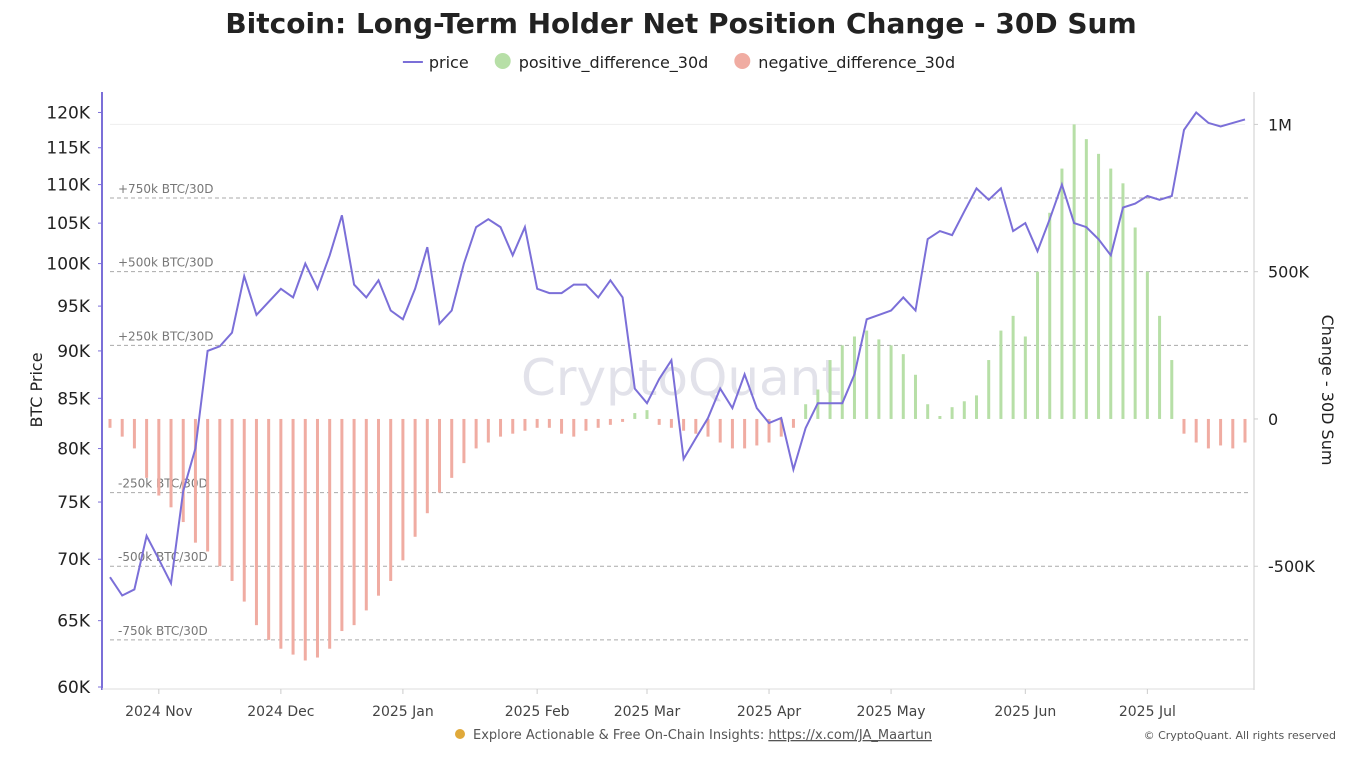  I want to click on y2-tick-label: -500K, so click(1291, 566).